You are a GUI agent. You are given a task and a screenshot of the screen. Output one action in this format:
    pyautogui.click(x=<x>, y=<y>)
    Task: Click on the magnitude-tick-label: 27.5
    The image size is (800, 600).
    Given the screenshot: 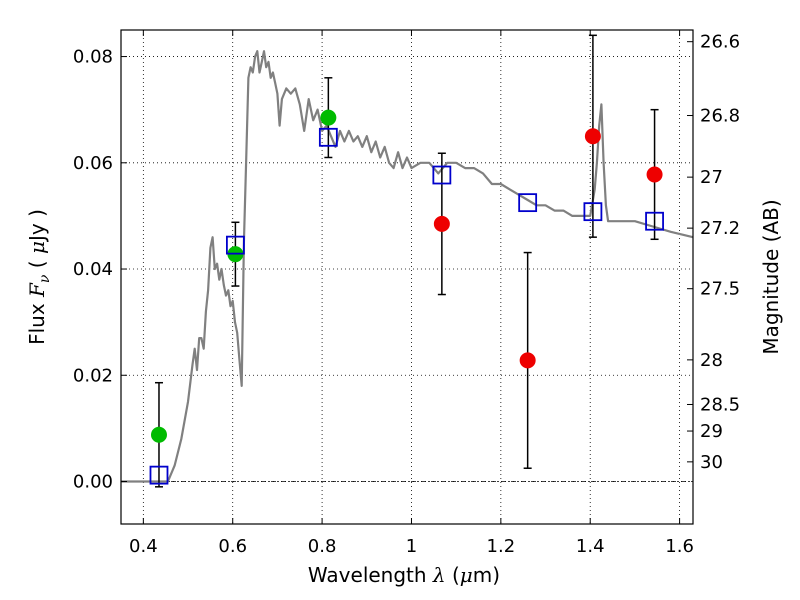 What is the action you would take?
    pyautogui.click(x=720, y=289)
    